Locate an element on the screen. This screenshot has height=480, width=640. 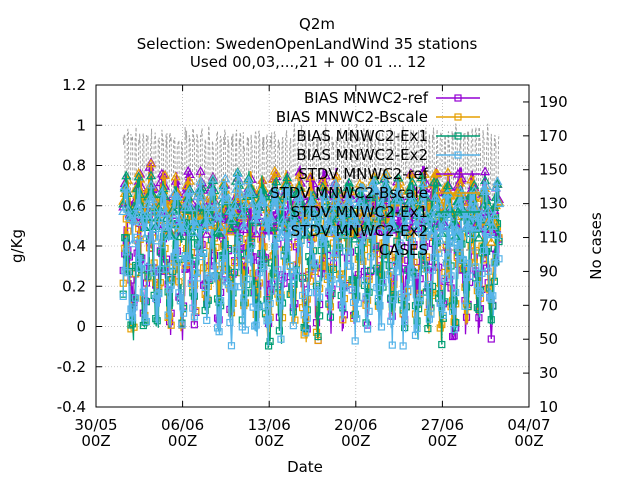
chart-subtitle-line-2: Used 00,03,...,21 + 00 01 ... 12 is located at coordinates (308, 62).